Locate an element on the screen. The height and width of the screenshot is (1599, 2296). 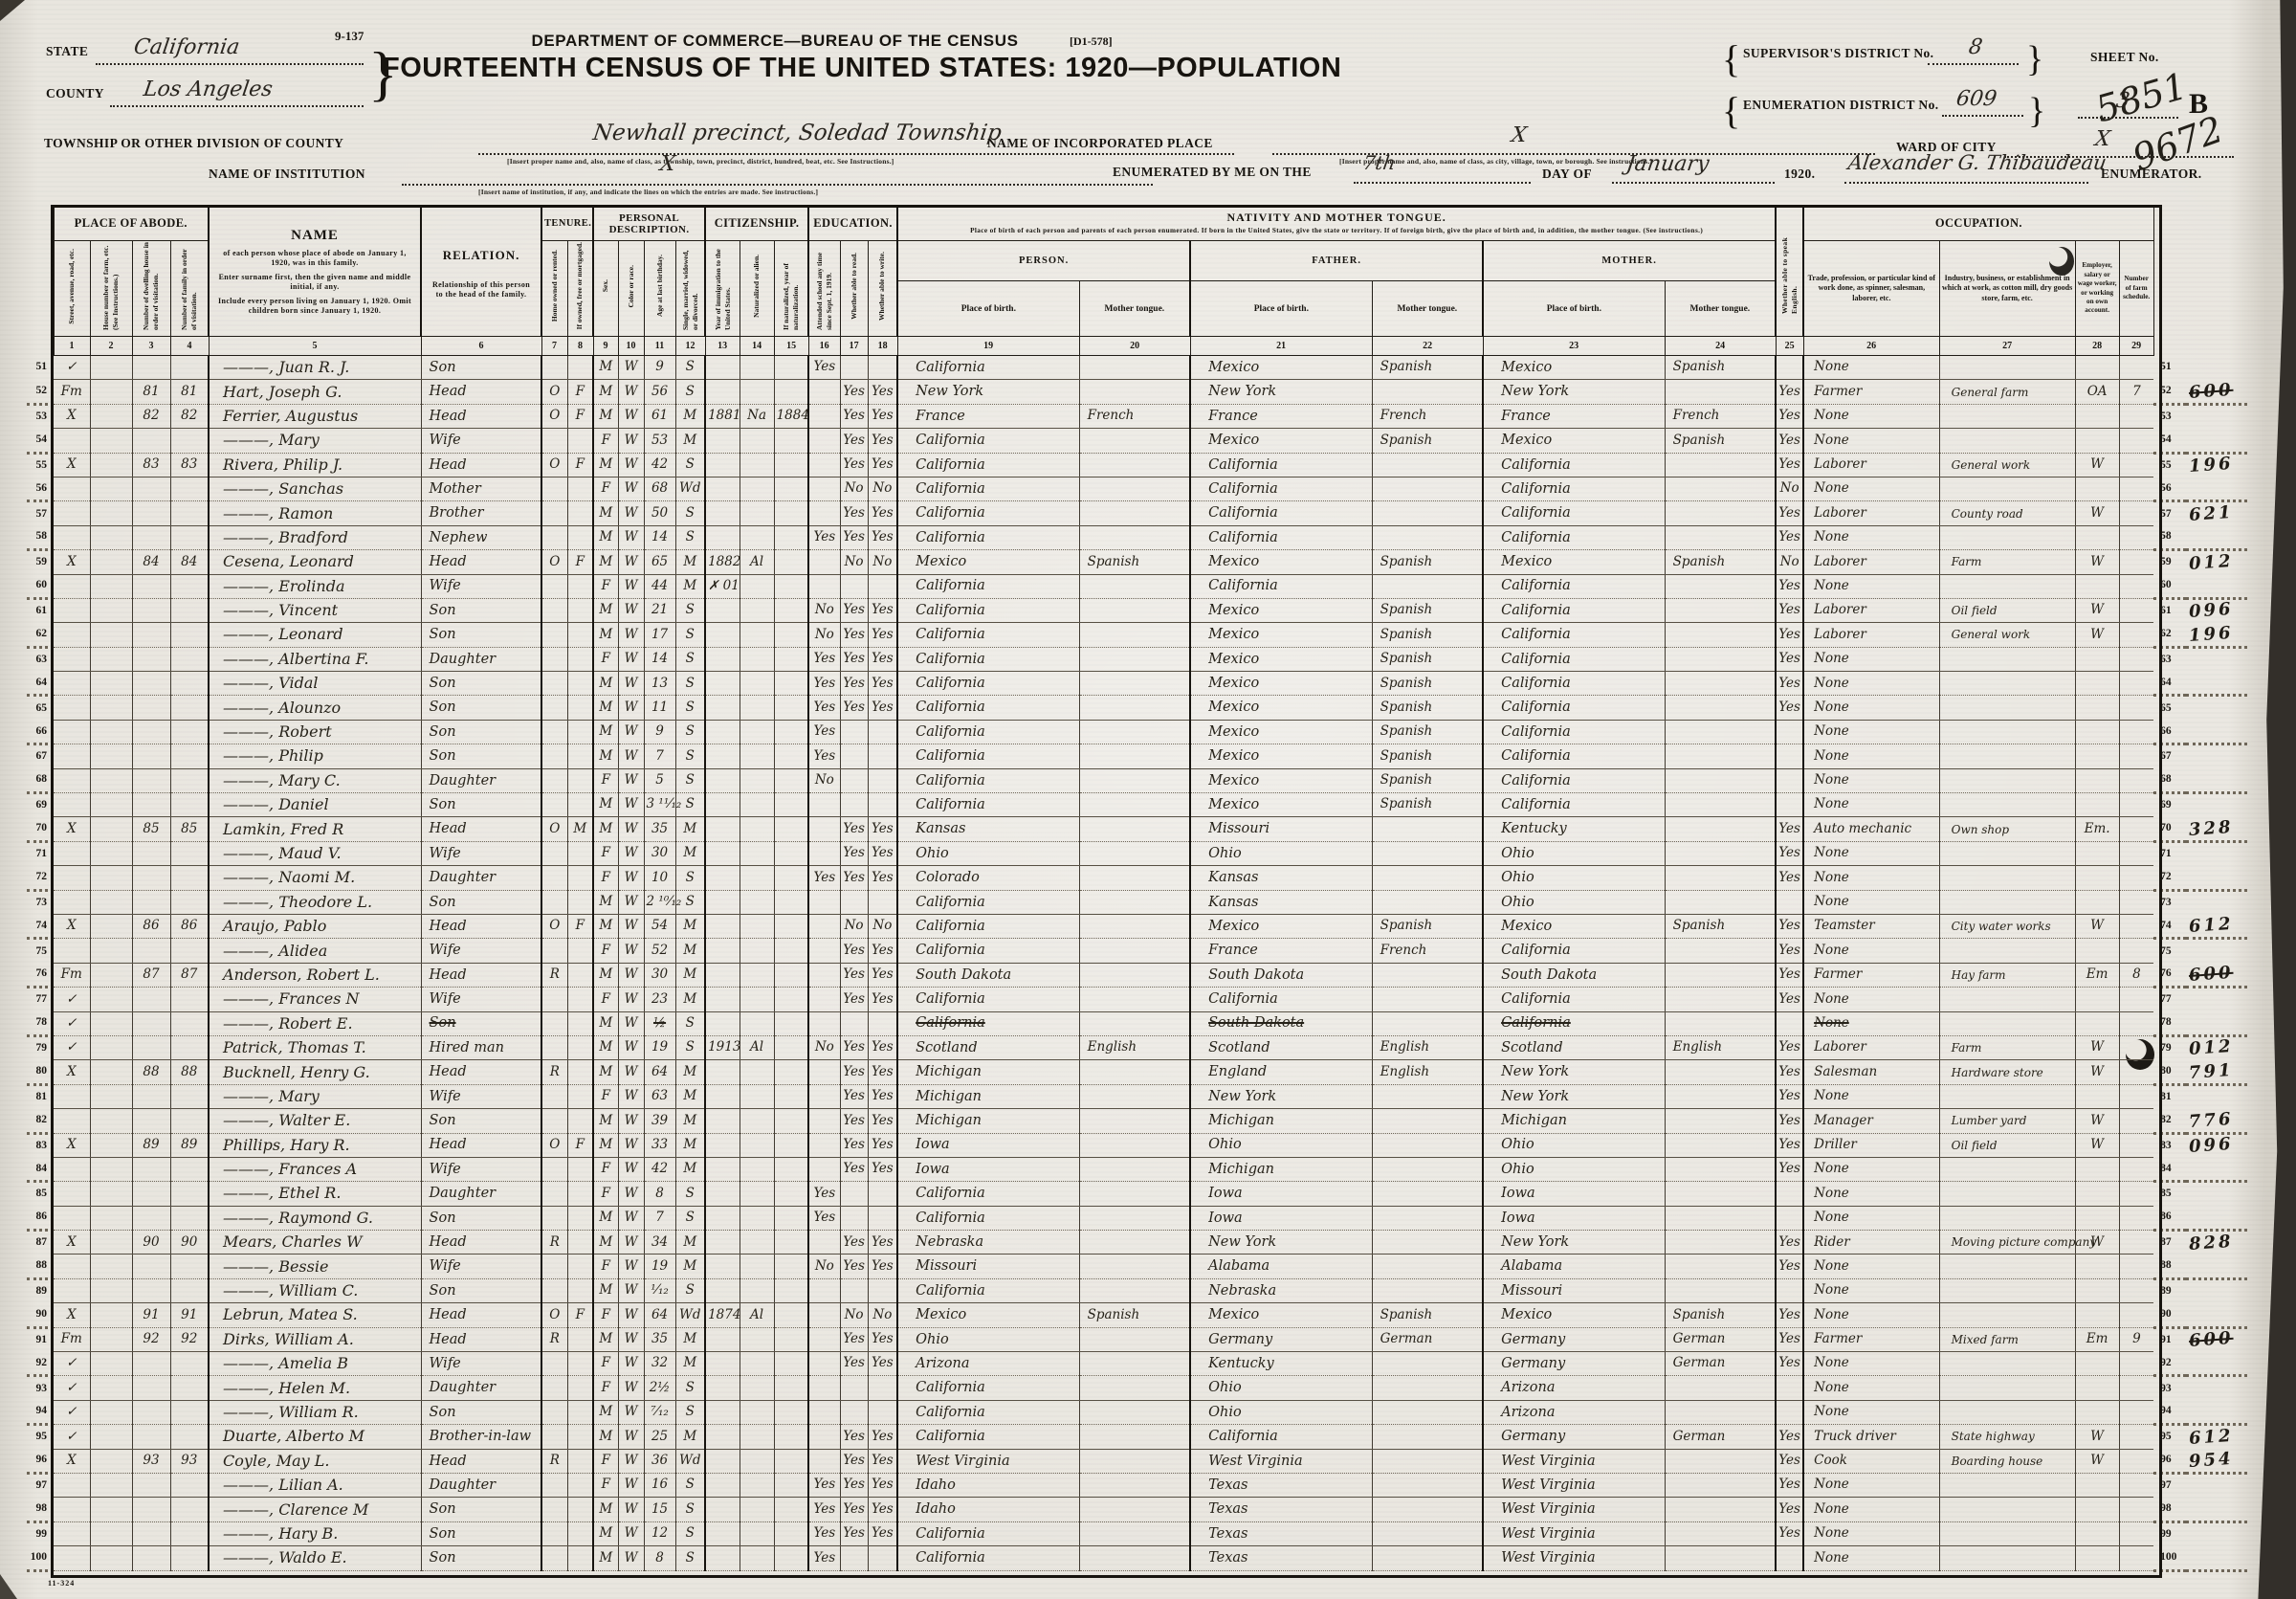
cell-mother-place-of-birth: Arizona is located at coordinates (1574, 1388).